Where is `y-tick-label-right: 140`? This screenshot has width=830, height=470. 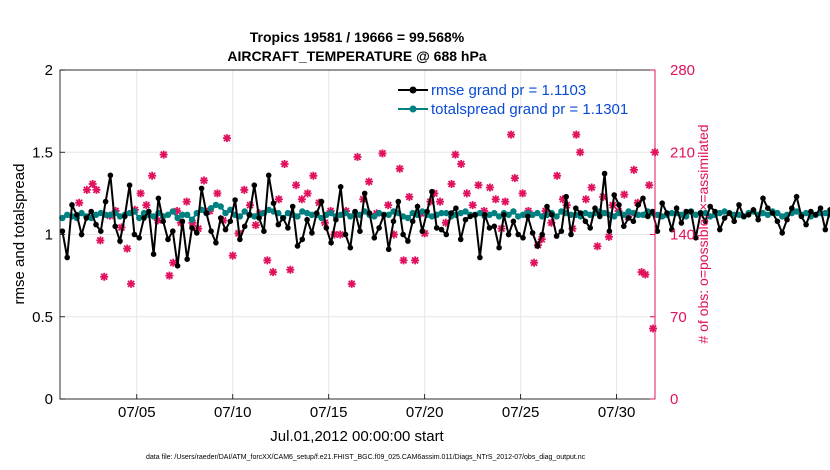 y-tick-label-right: 140 is located at coordinates (682, 235).